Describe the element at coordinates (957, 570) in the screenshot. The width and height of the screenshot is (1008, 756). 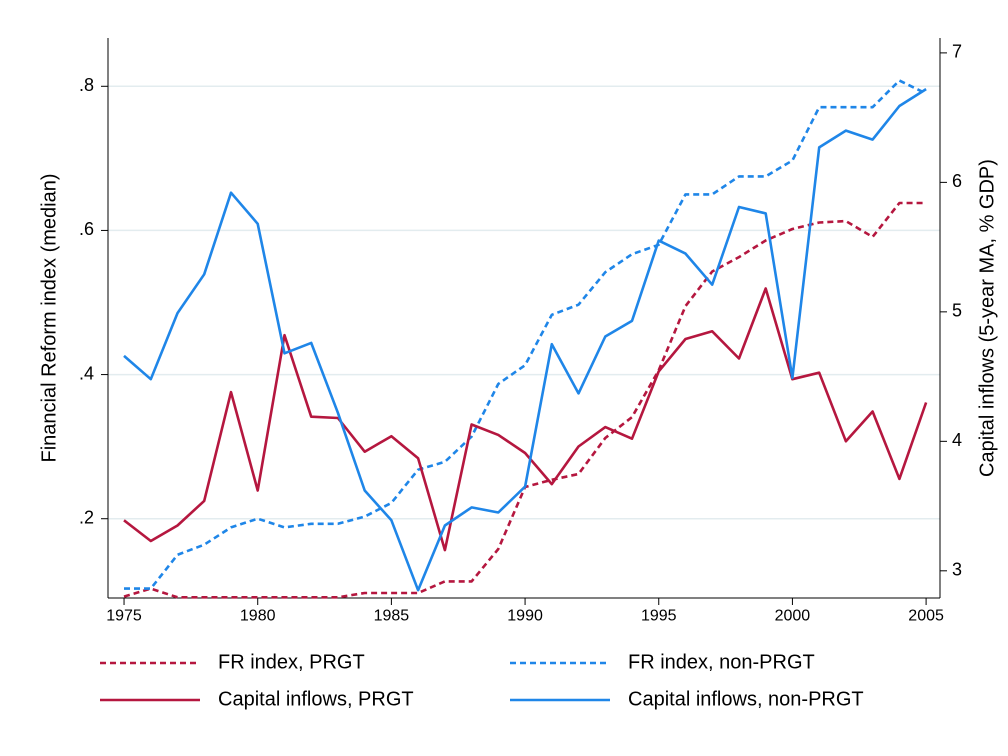
I see `y2-tick-label: 3` at that location.